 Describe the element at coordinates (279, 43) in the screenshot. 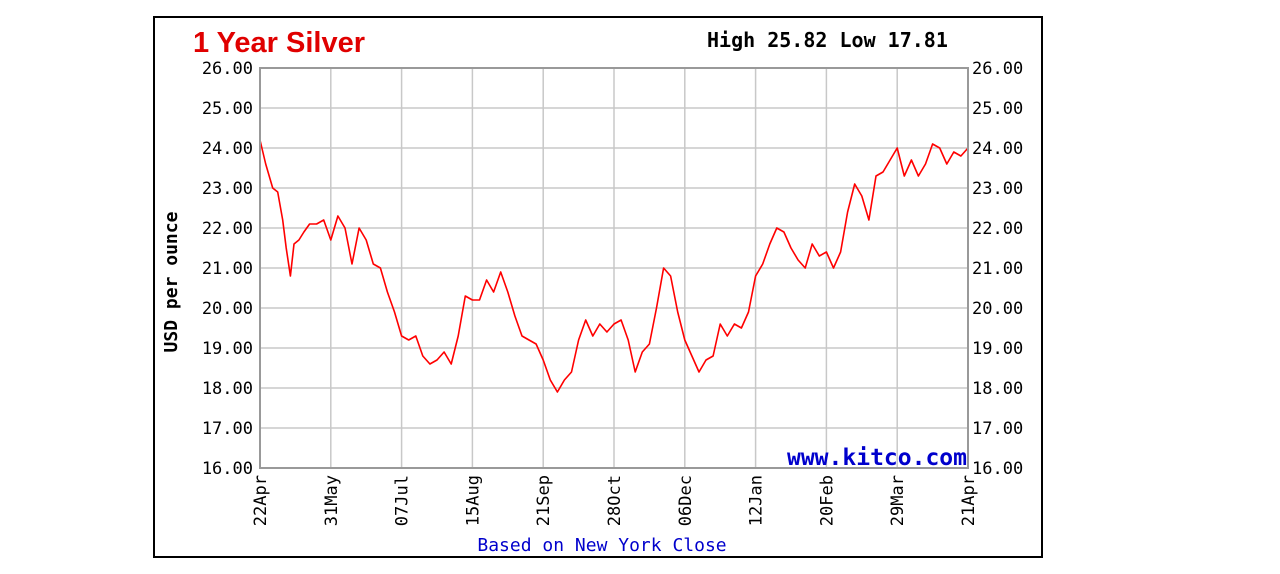

I see `chart-title: 1 Year Silver` at that location.